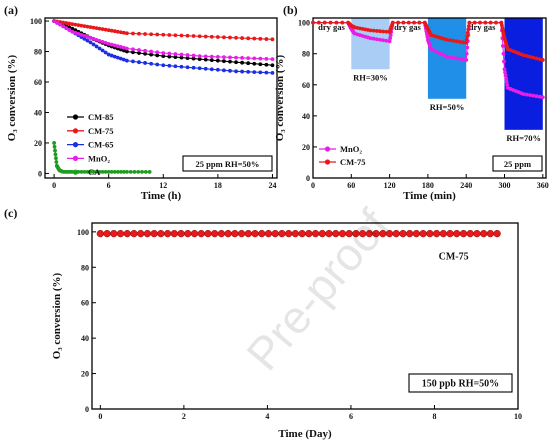 The width and height of the screenshot is (554, 444). I want to click on rh-region-label: RH=30%, so click(370, 77).